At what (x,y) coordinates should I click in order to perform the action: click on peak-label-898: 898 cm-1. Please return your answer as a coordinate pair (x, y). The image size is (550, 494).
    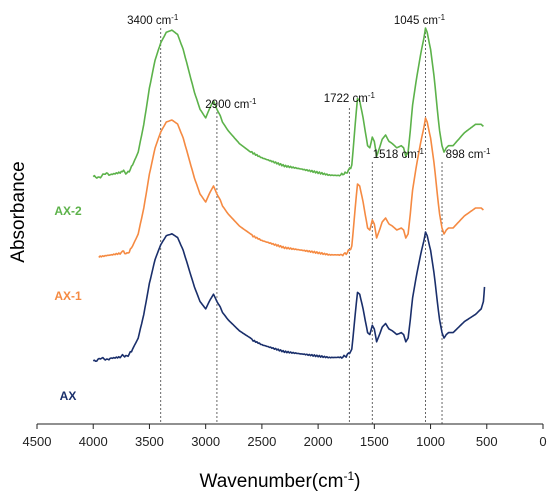
    Looking at the image, I should click on (468, 154).